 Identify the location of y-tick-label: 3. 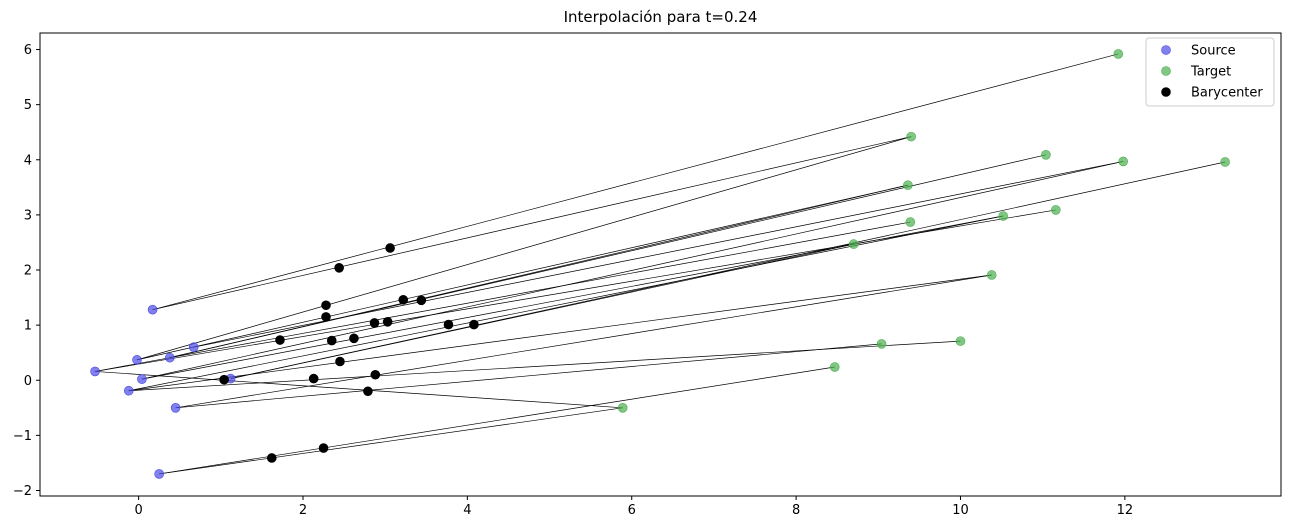
(28, 215).